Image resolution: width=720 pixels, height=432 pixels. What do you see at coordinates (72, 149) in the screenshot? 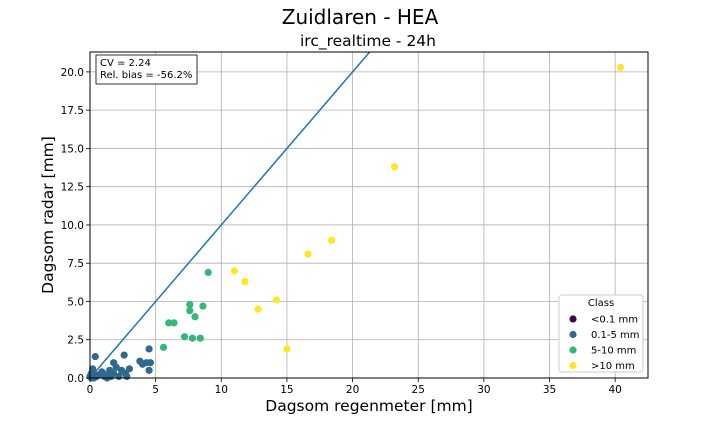
I see `y-tick-label: 15.0` at bounding box center [72, 149].